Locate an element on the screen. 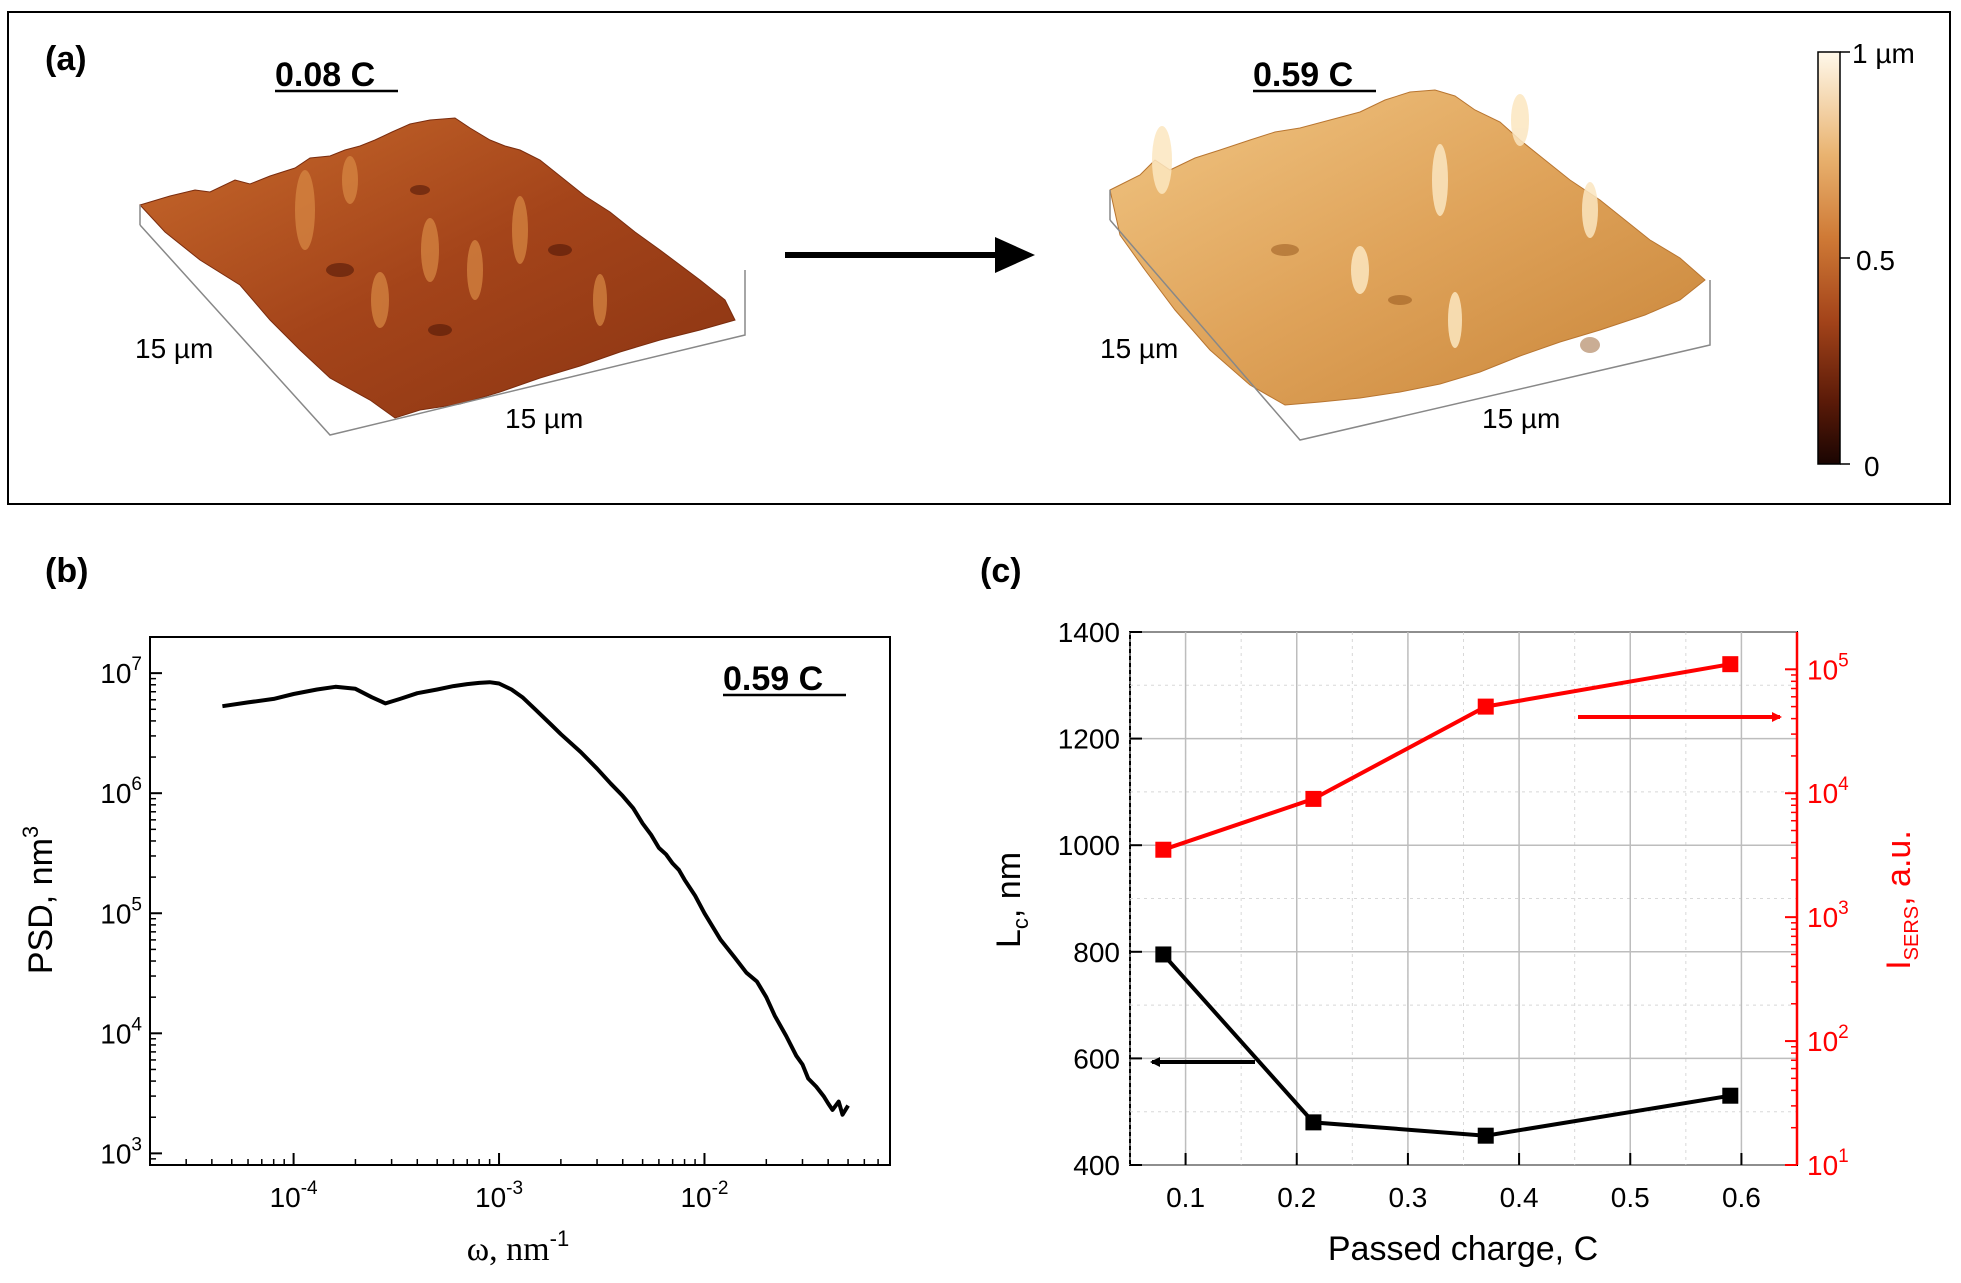 The width and height of the screenshot is (1961, 1283). charge-left-axis-label-sub: c is located at coordinates (1020, 923).